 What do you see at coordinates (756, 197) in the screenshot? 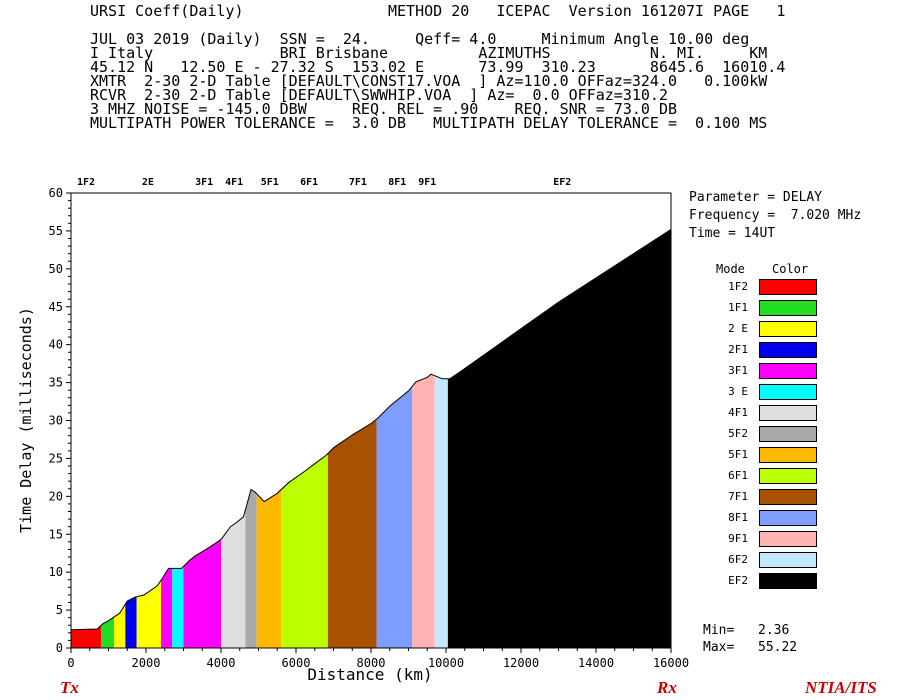
I see `param-parameter: Parameter = DELAY` at bounding box center [756, 197].